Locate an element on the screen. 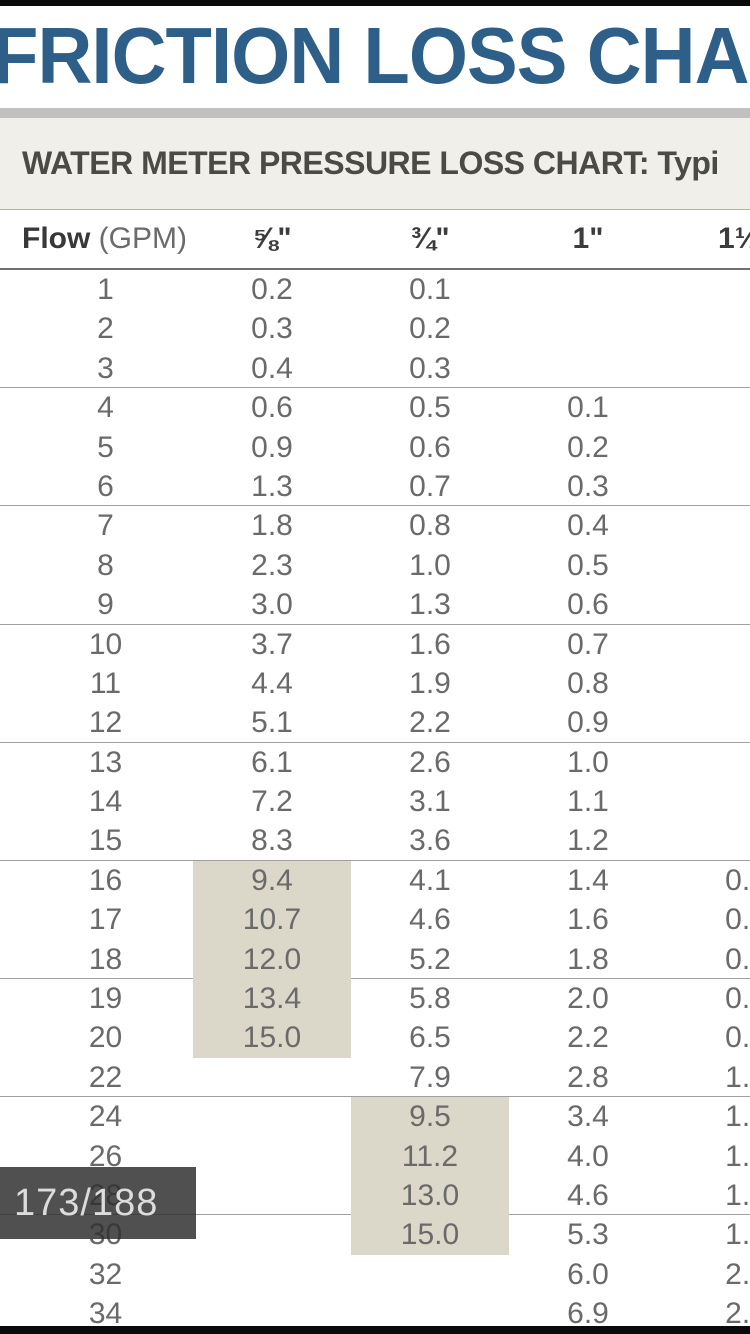  chart-subtitle: WATER METER PRESSURE LOSS CHART: Typi is located at coordinates (370, 163).